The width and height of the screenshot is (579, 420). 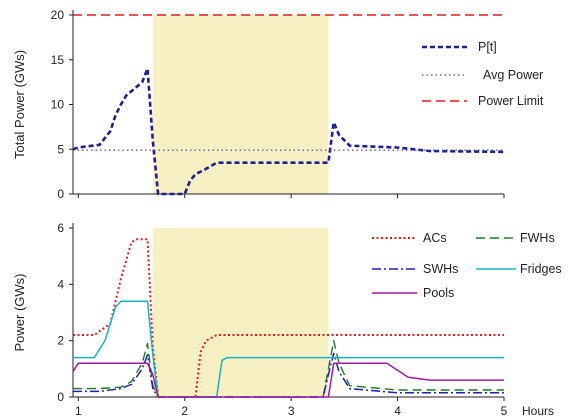 What do you see at coordinates (504, 411) in the screenshot?
I see `x-tick-label: 5` at bounding box center [504, 411].